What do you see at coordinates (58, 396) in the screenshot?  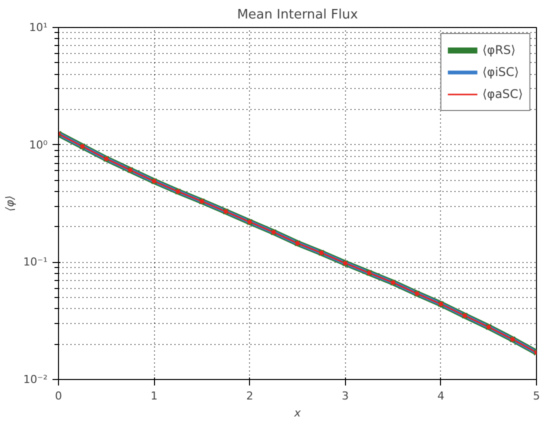 I see `x-tick-label: 0` at bounding box center [58, 396].